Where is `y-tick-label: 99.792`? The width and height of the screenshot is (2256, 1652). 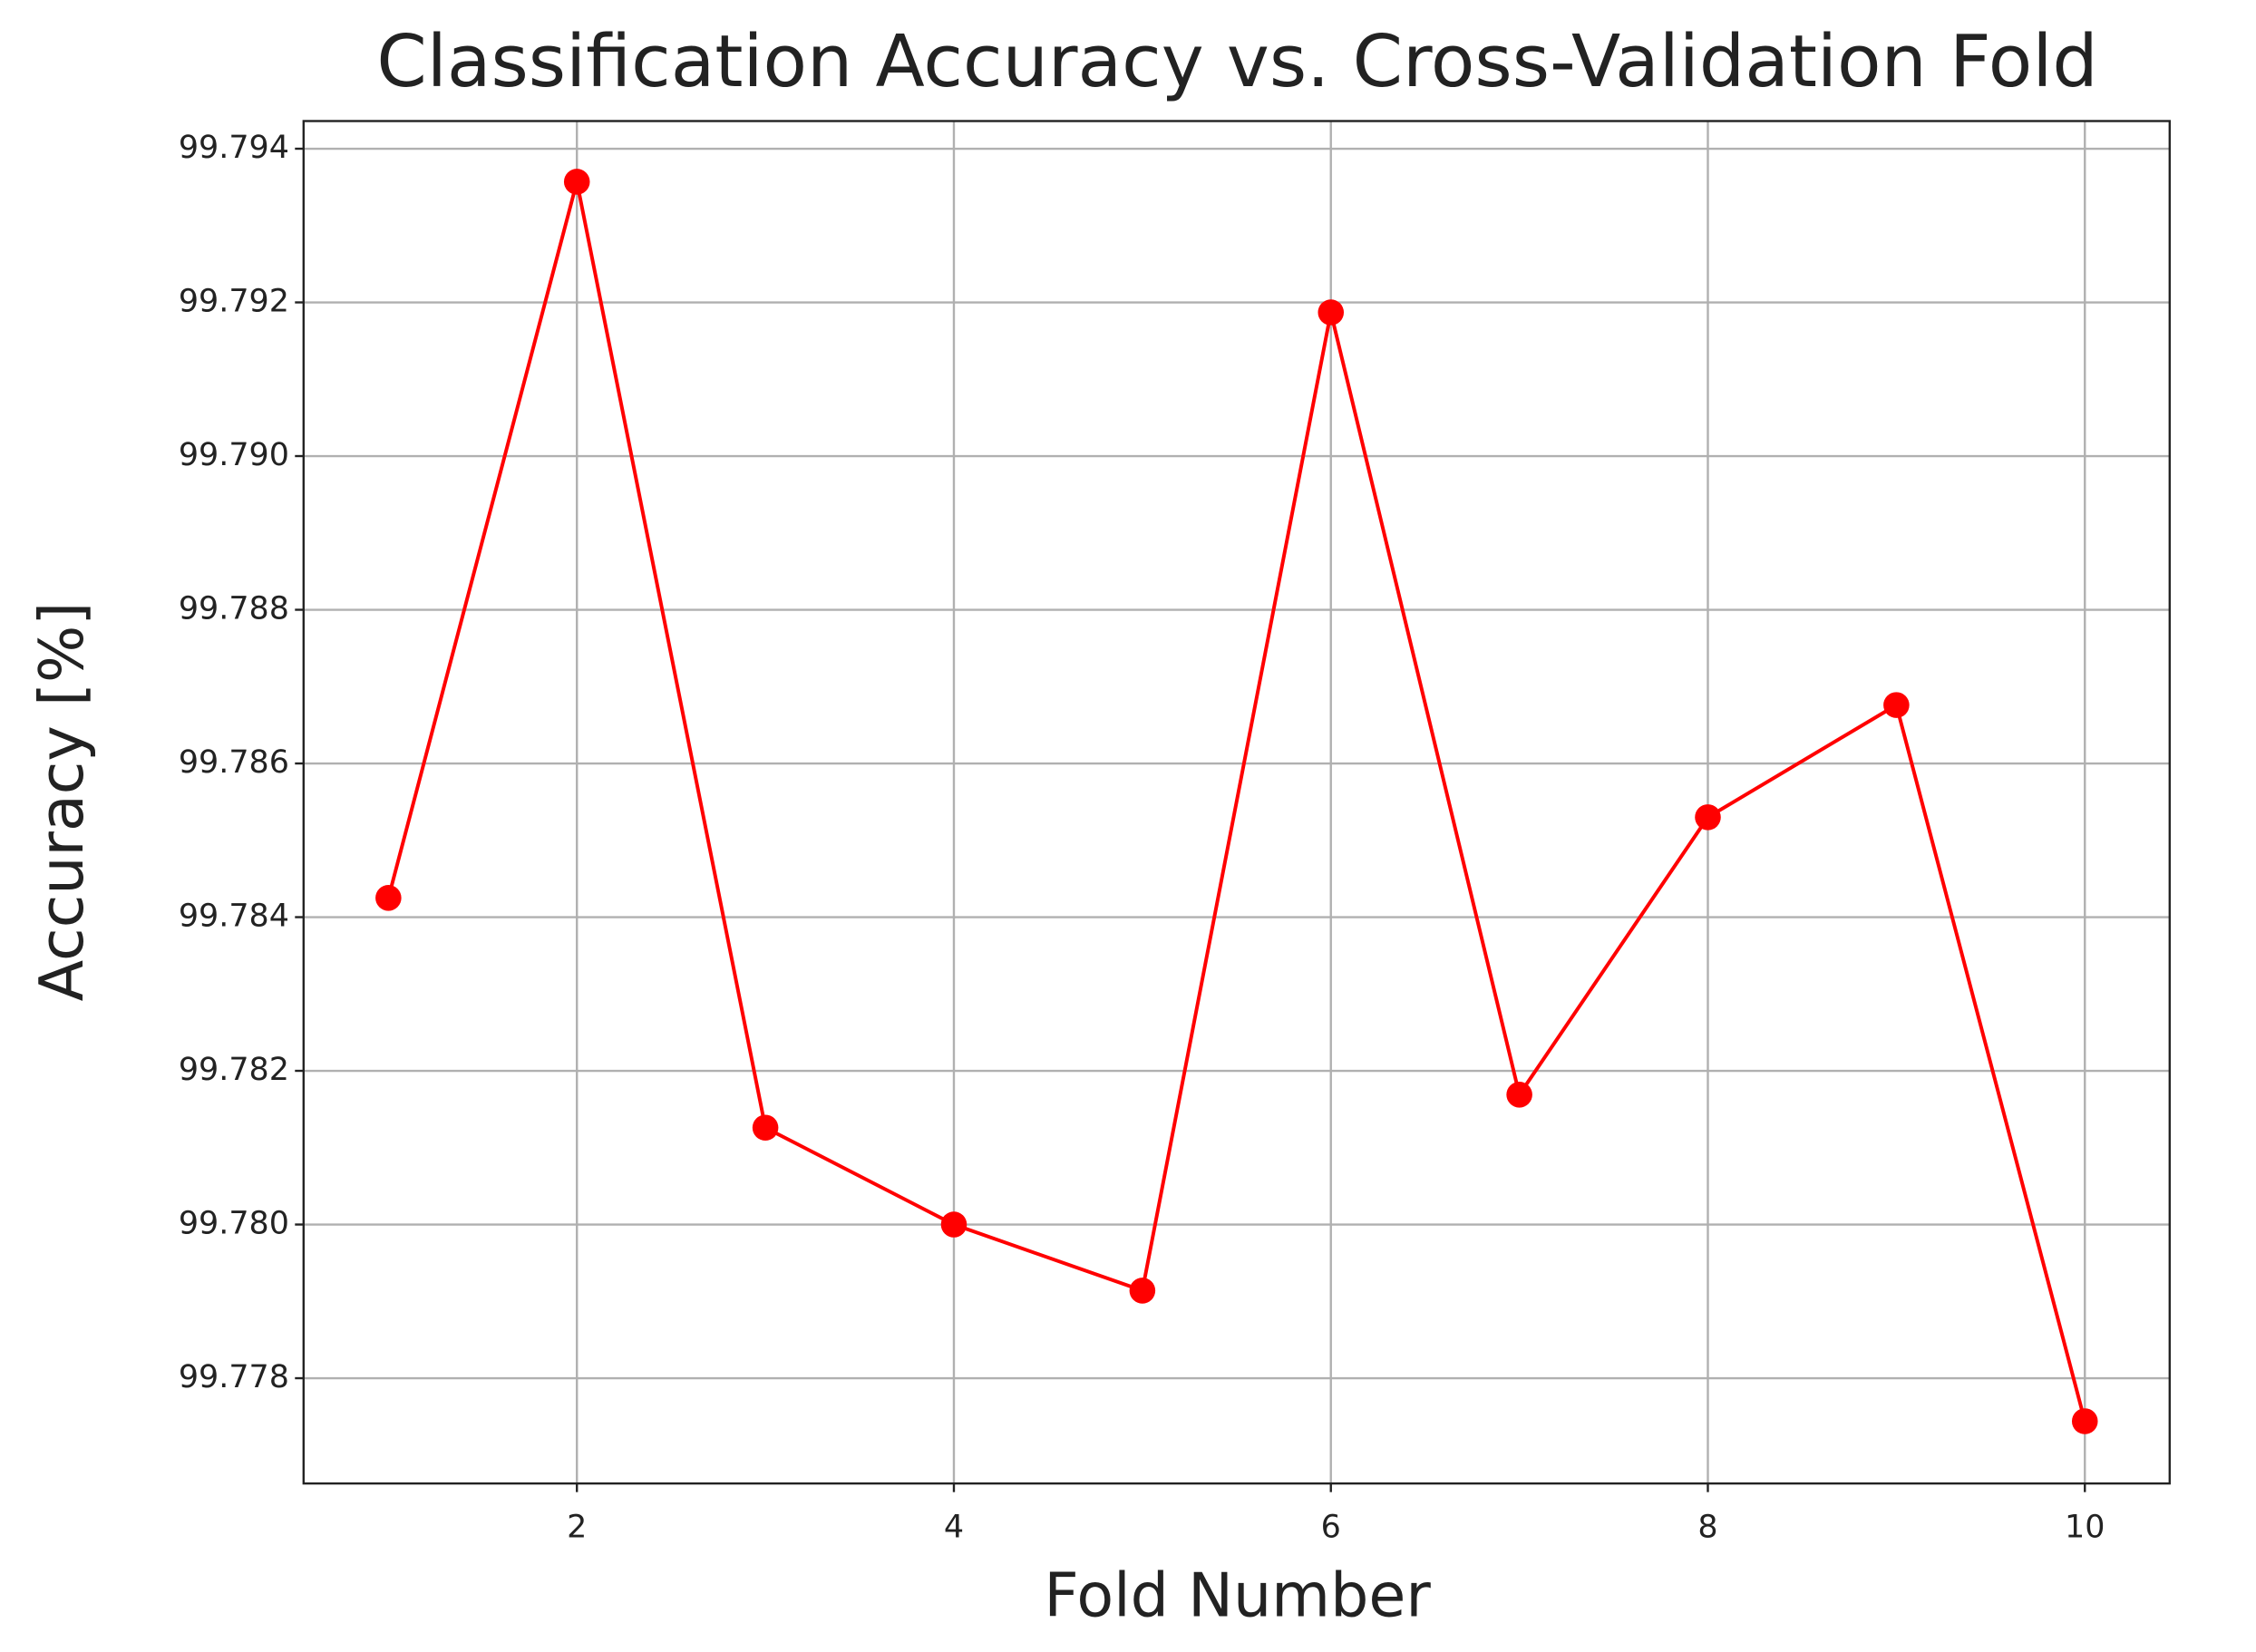
y-tick-label: 99.792 is located at coordinates (234, 302).